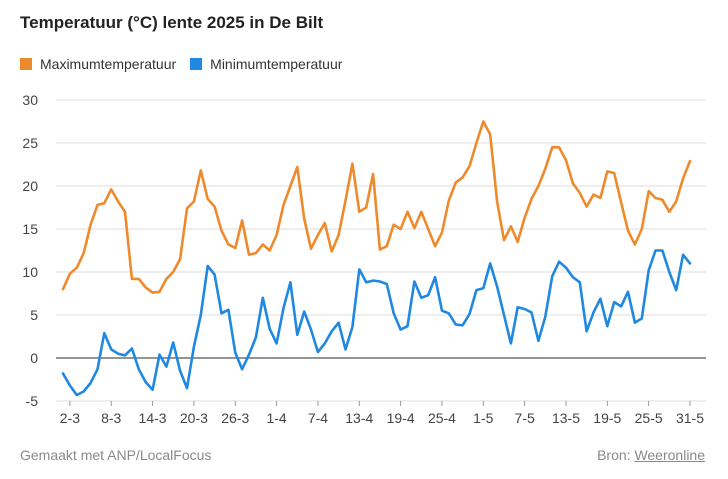 The image size is (728, 479). I want to click on x-tick-label: 31-5, so click(690, 418).